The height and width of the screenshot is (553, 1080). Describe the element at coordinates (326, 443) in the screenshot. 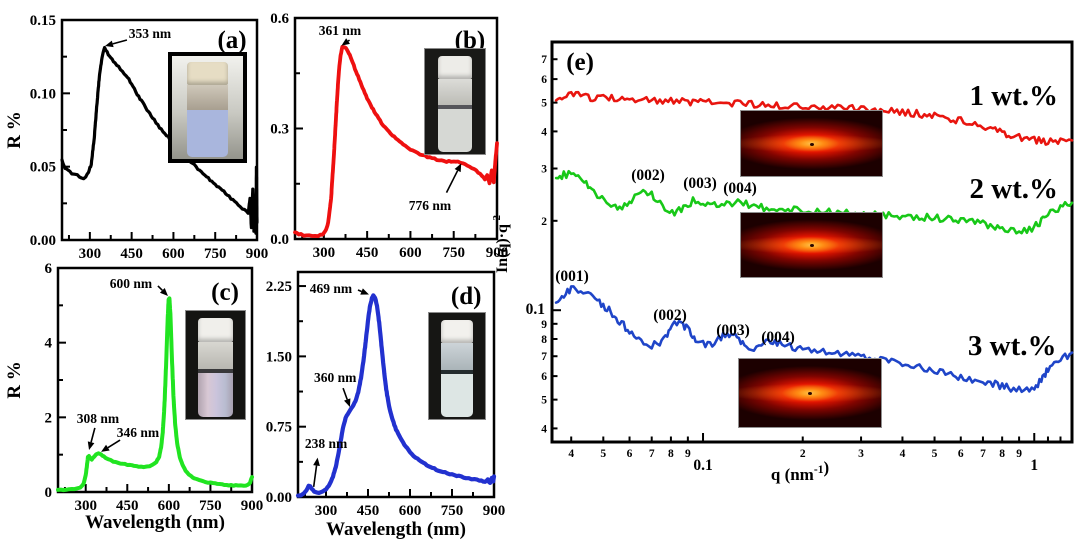

I see `annotation-238-nm: 238 nm` at that location.